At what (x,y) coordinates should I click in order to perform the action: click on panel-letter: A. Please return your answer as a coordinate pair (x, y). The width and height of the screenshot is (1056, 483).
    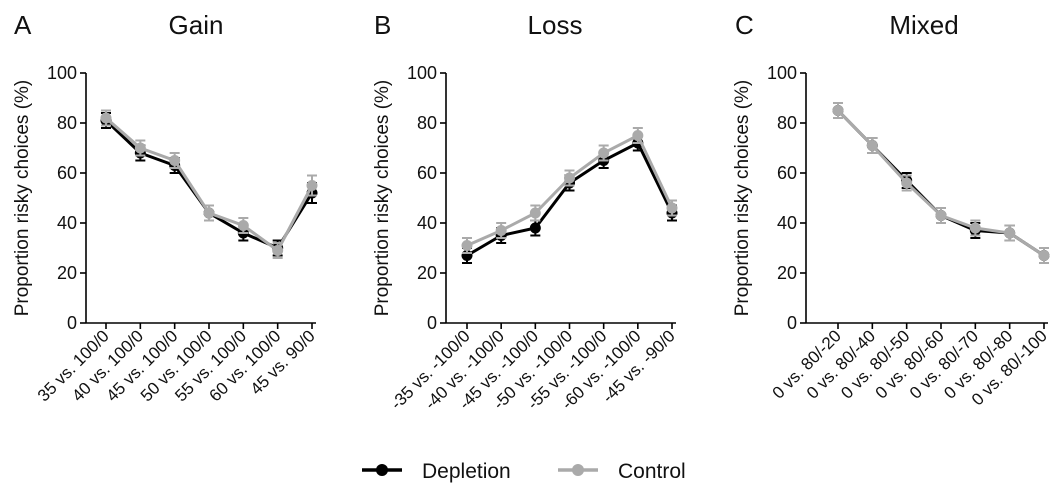
    Looking at the image, I should click on (23, 25).